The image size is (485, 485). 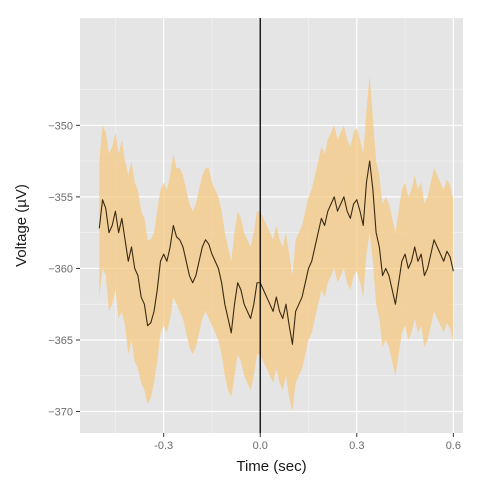 What do you see at coordinates (453, 446) in the screenshot?
I see `x-tick-label: 0.6` at bounding box center [453, 446].